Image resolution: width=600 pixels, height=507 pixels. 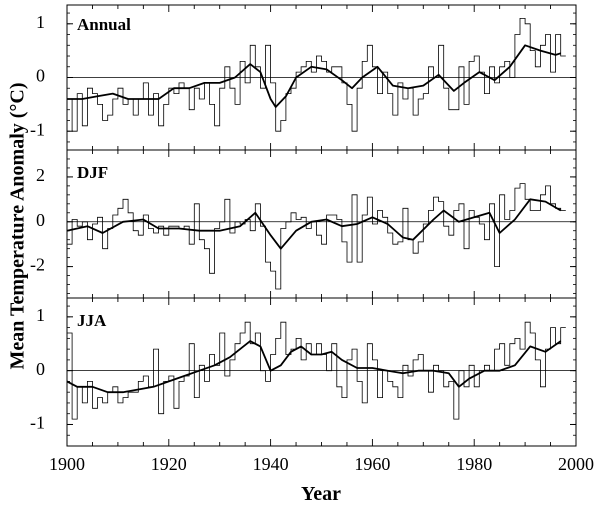 What do you see at coordinates (104, 24) in the screenshot?
I see `panel-title-annual: Annual` at bounding box center [104, 24].